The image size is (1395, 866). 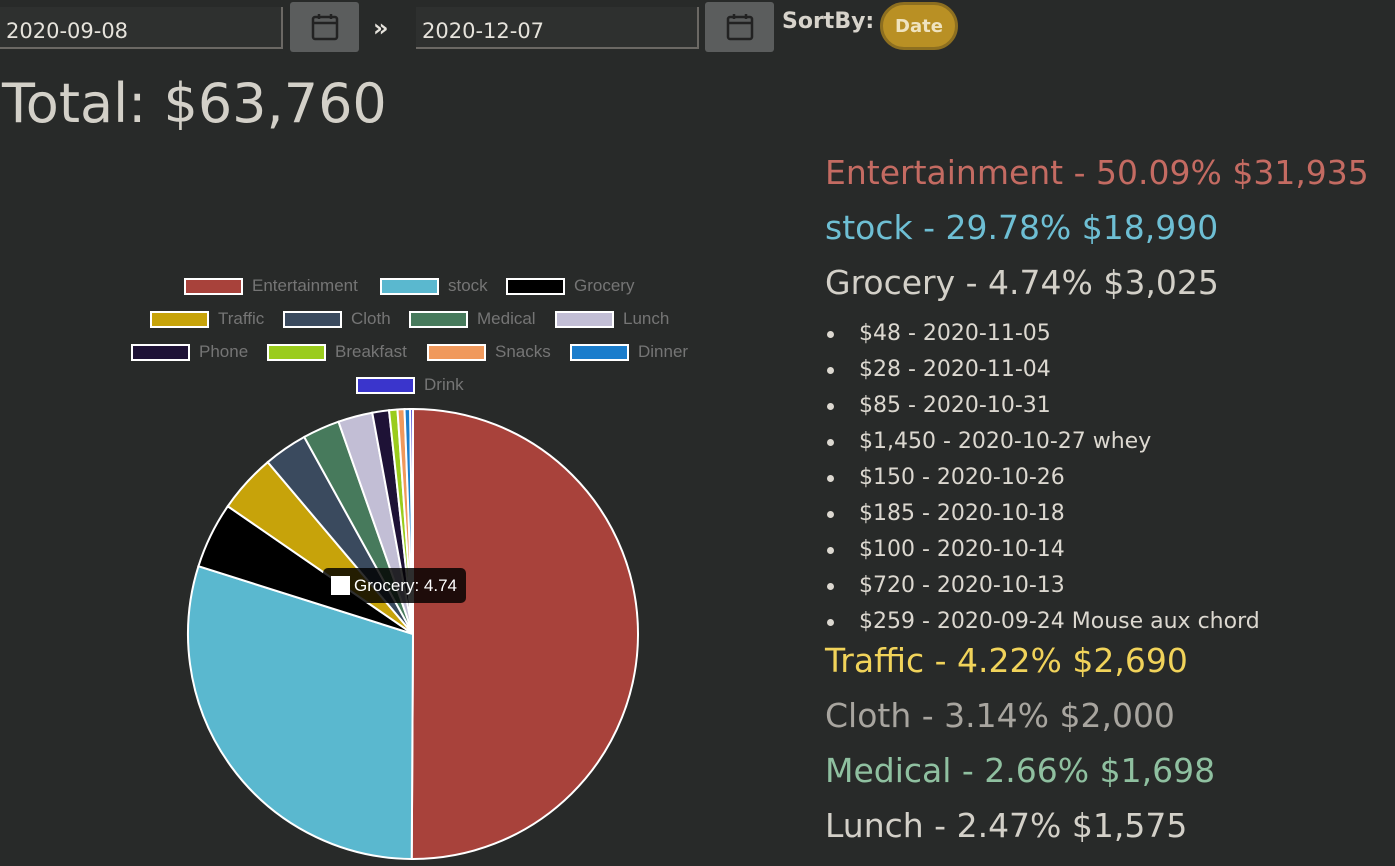 I want to click on legend-label: Cloth, so click(x=371, y=318).